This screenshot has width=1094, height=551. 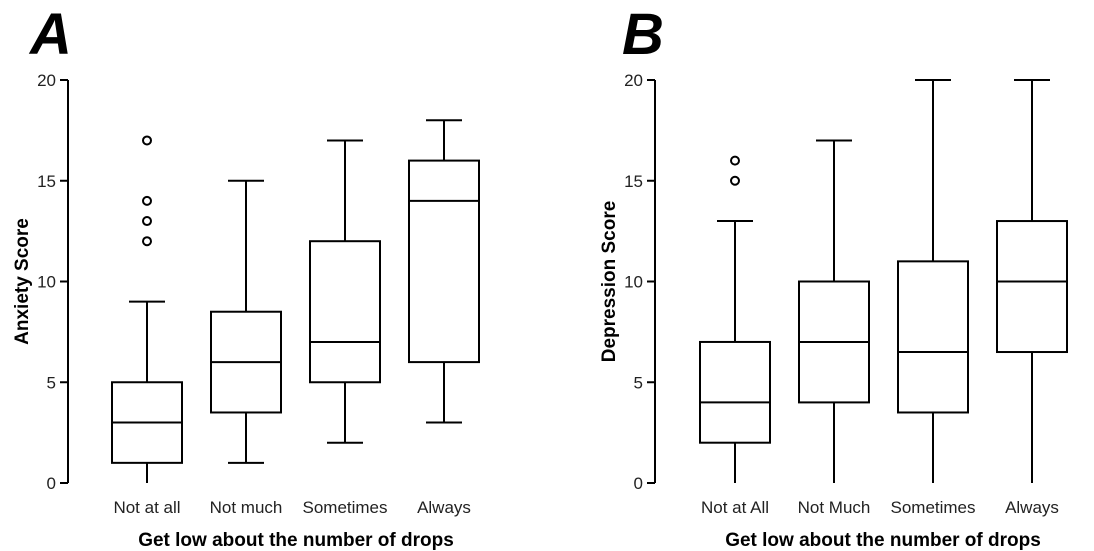 What do you see at coordinates (643, 34) in the screenshot?
I see `panel-label: B` at bounding box center [643, 34].